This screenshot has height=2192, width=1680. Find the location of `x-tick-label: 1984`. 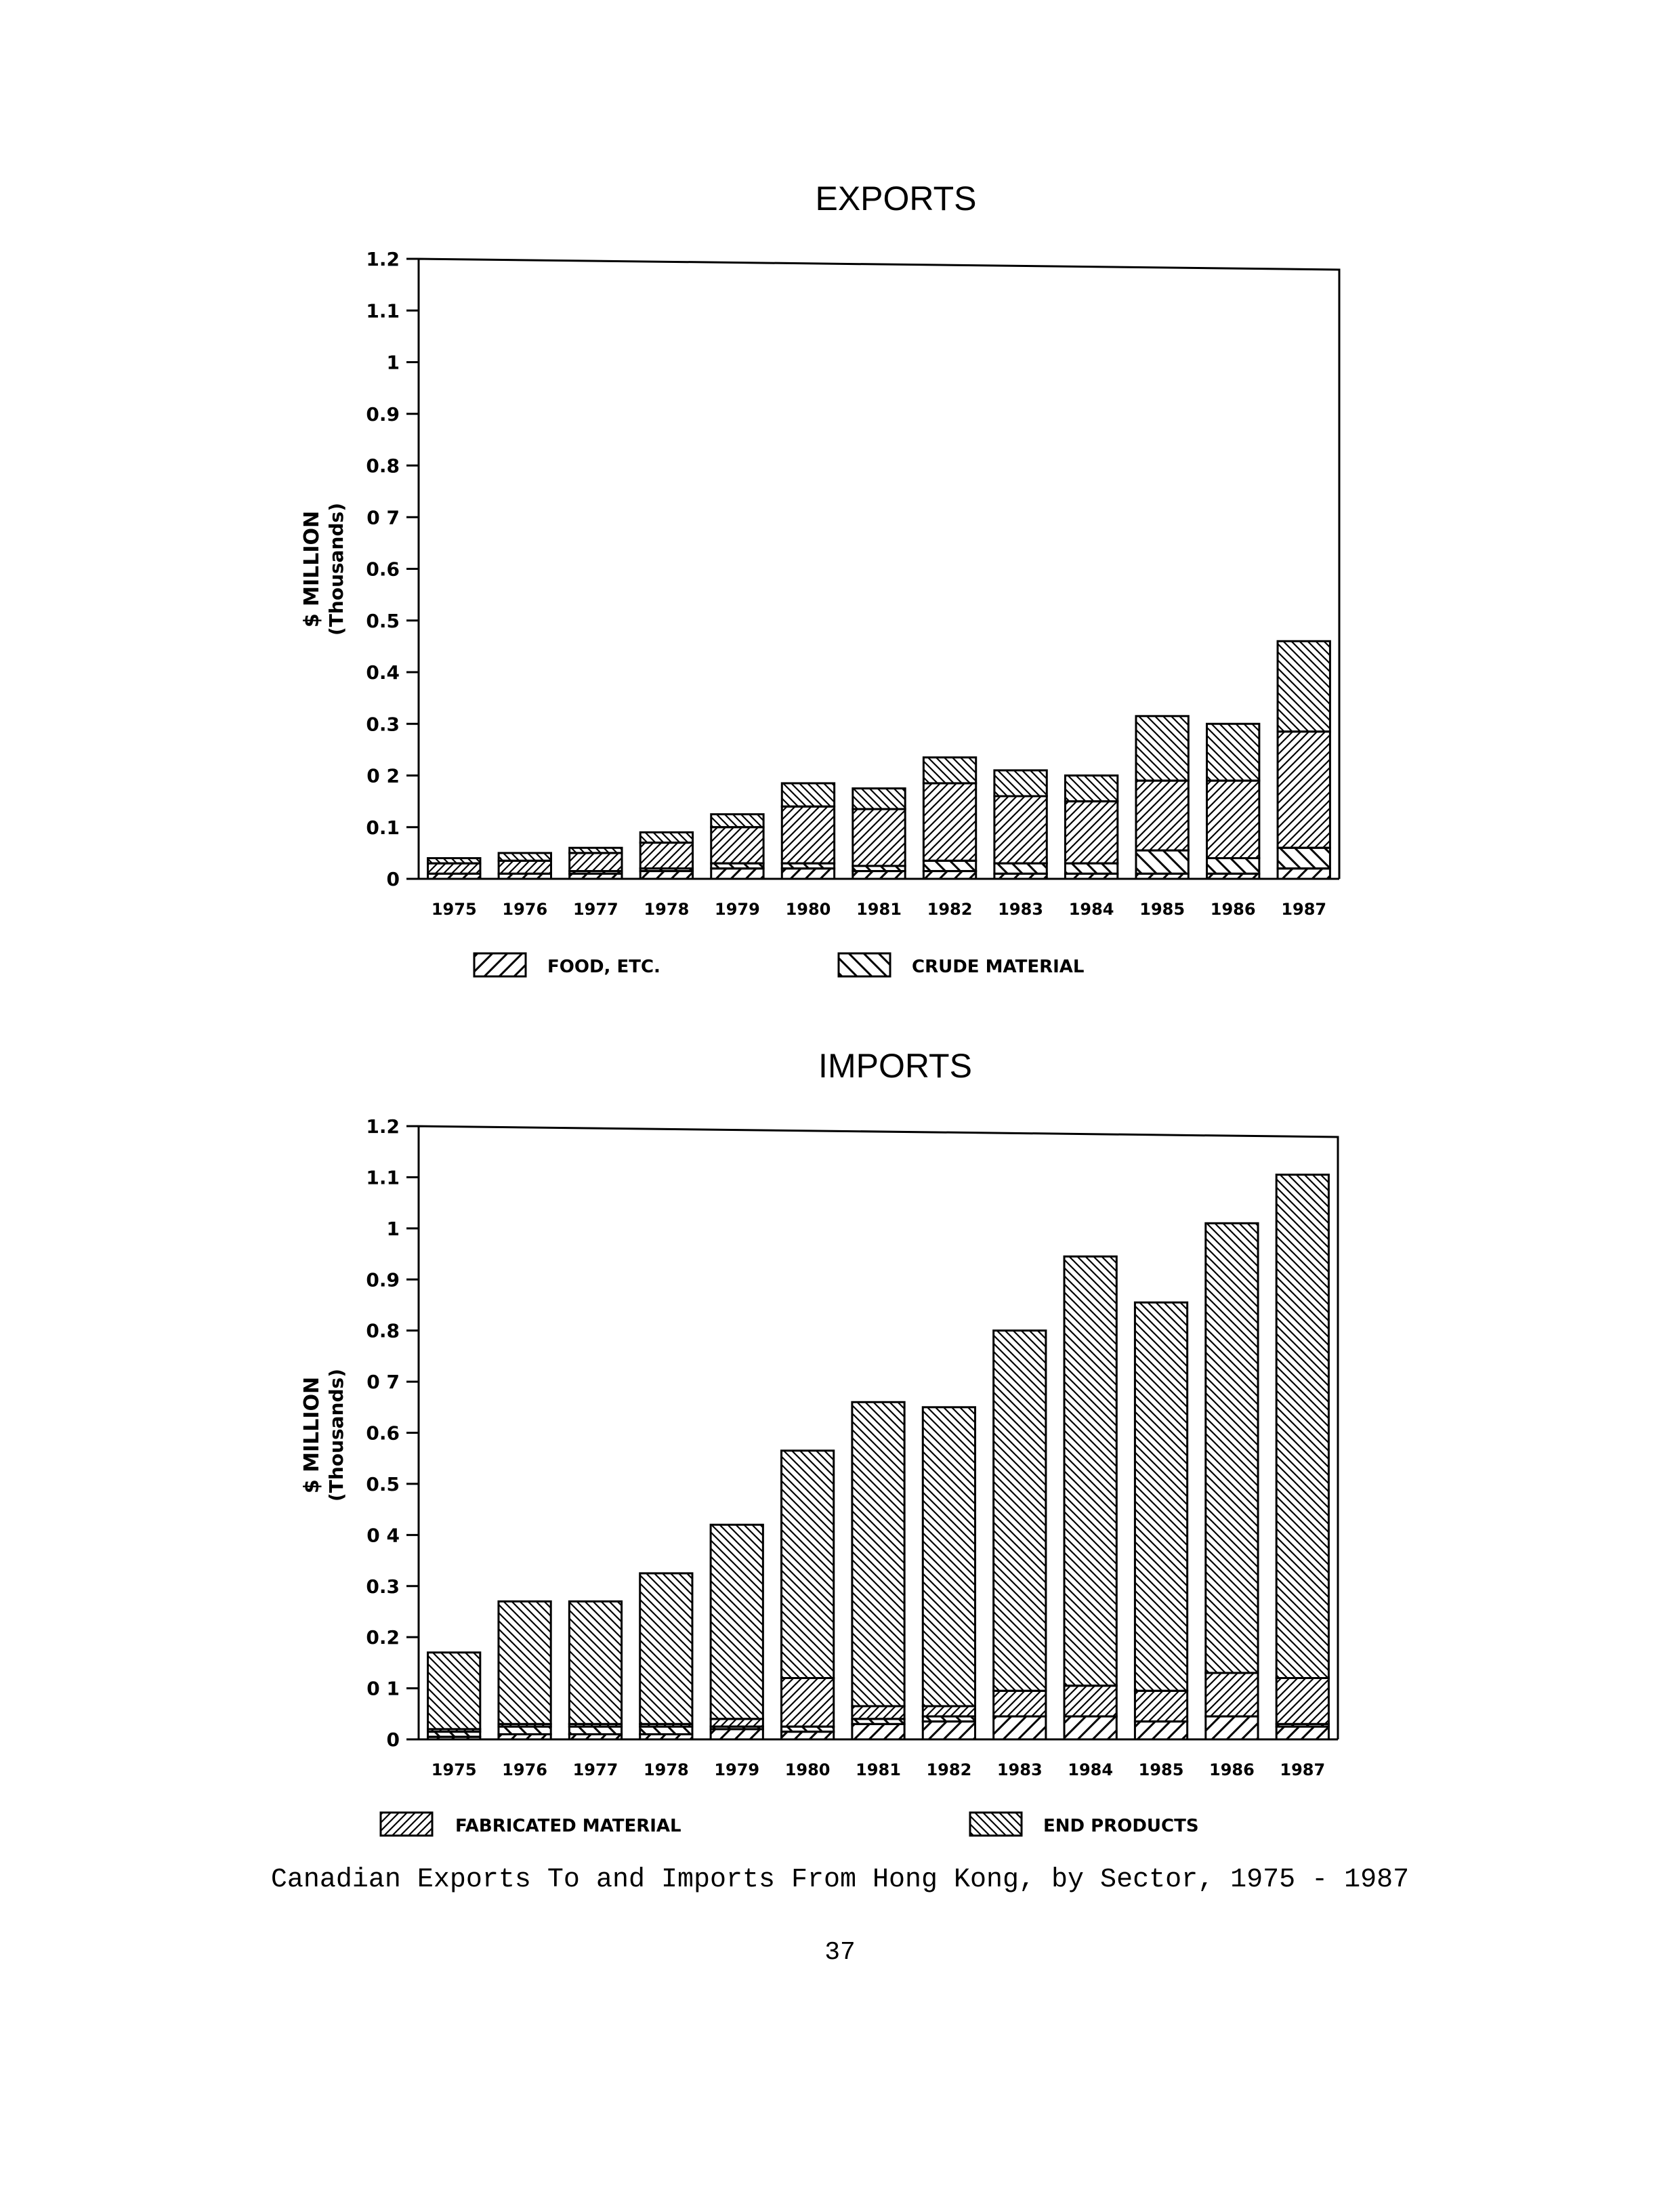

x-tick-label: 1984 is located at coordinates (1091, 909).